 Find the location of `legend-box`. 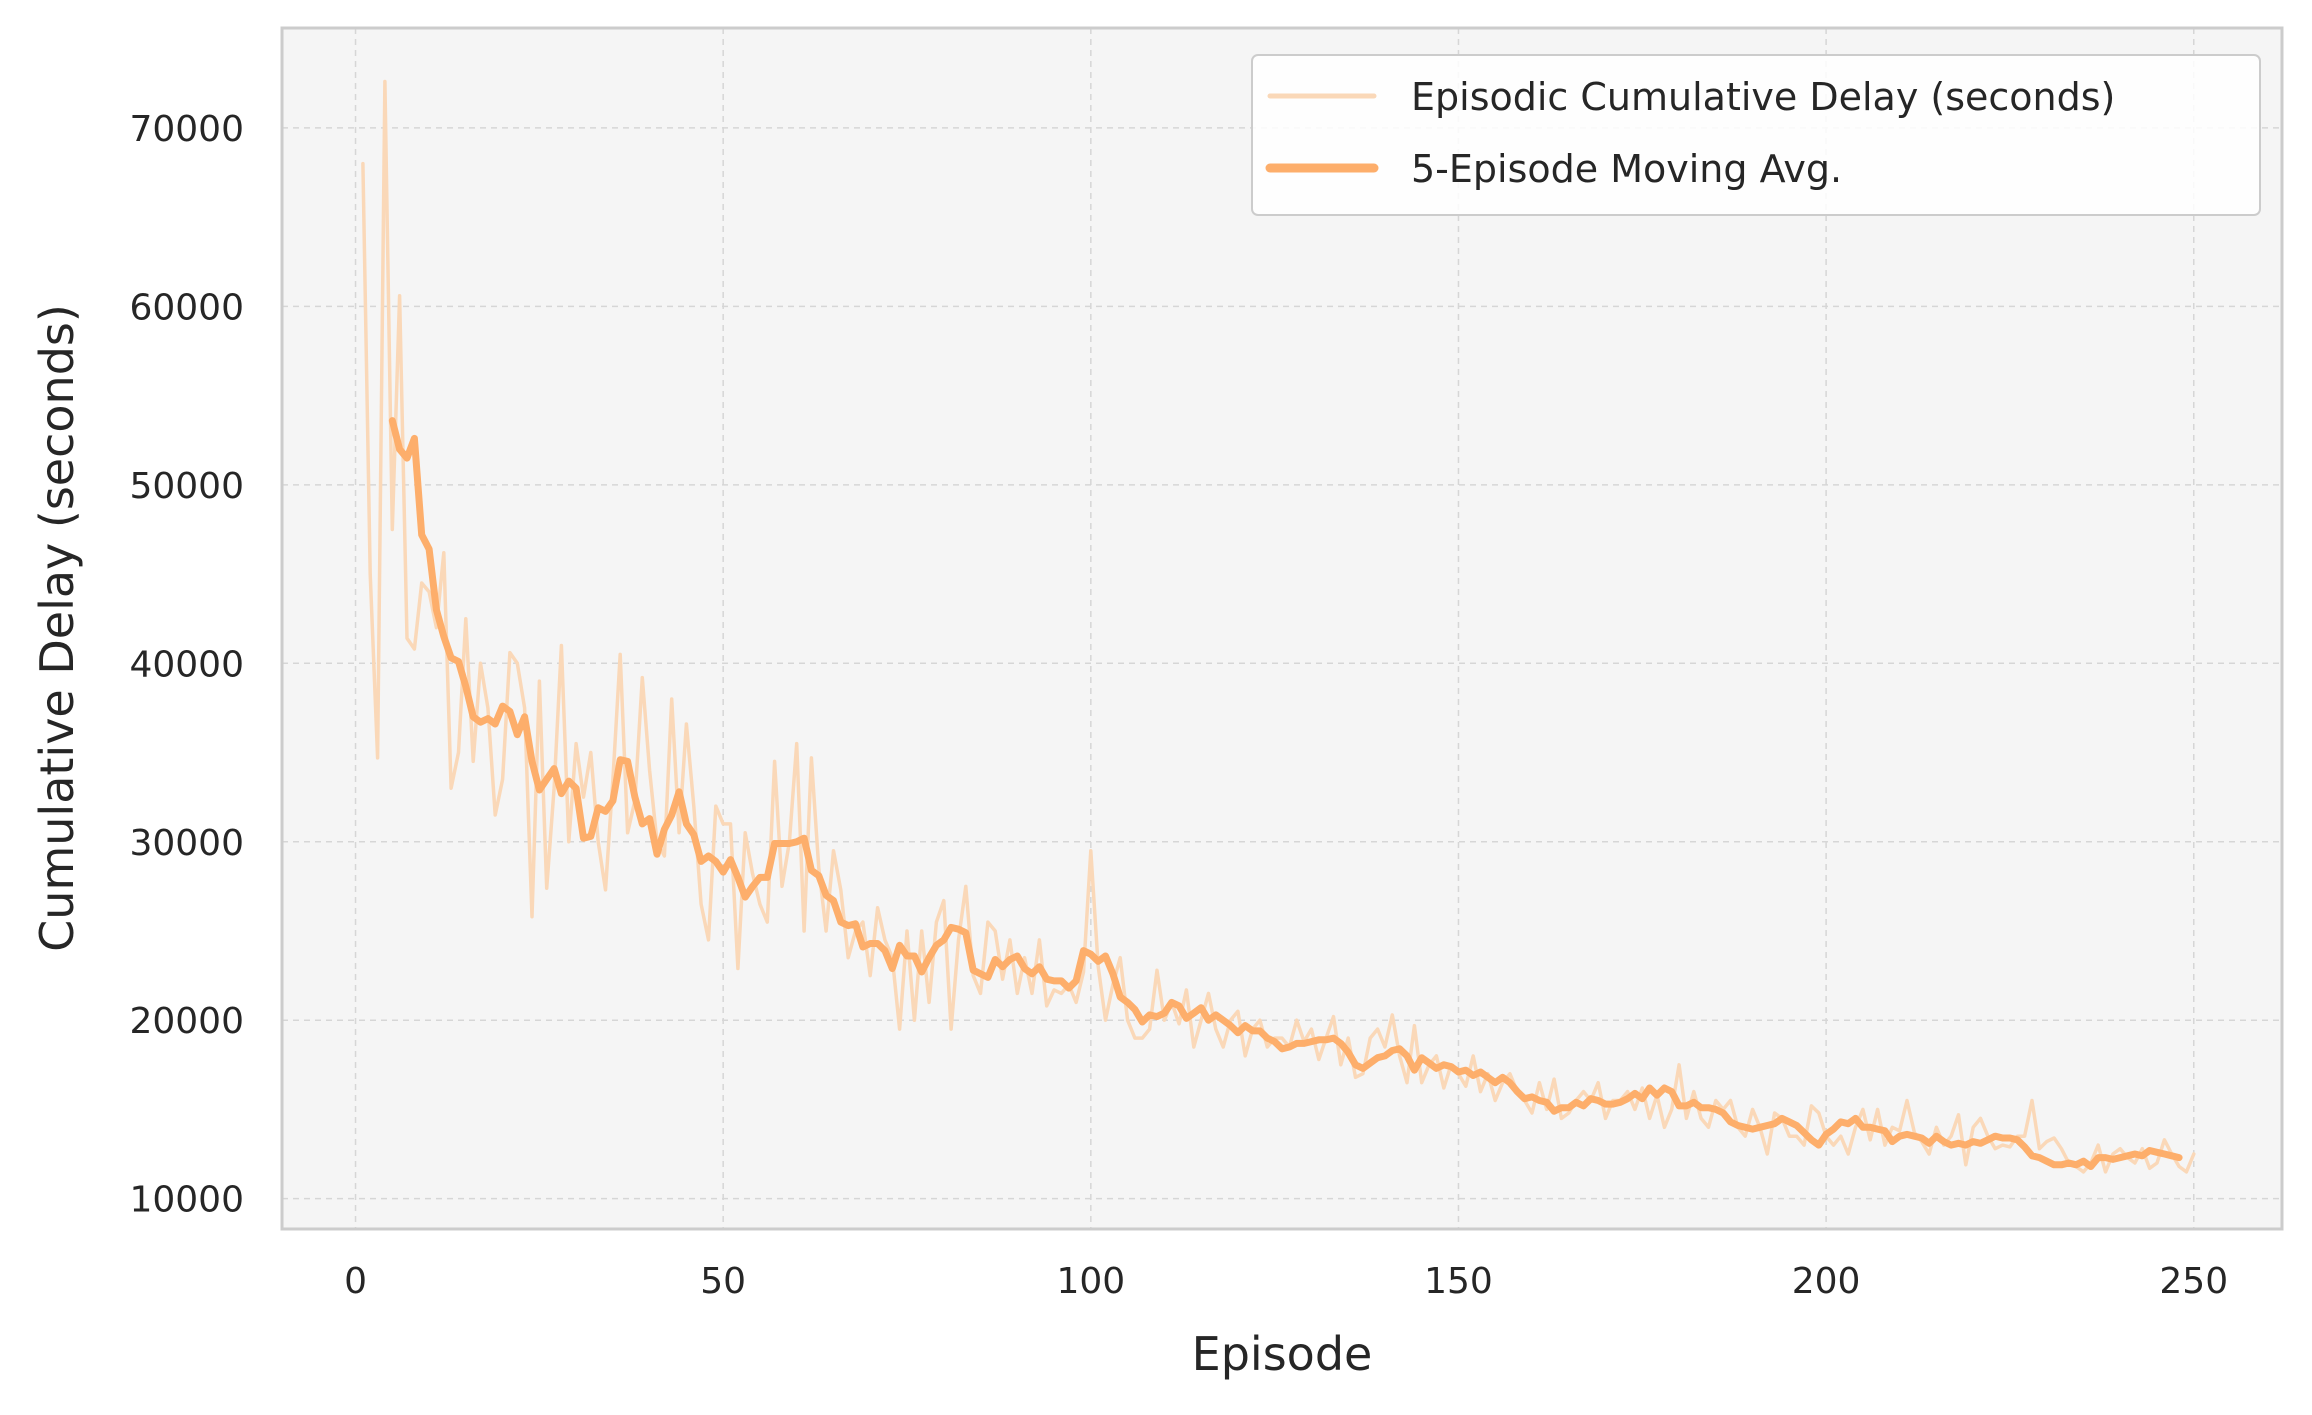

legend-box is located at coordinates (1756, 135).